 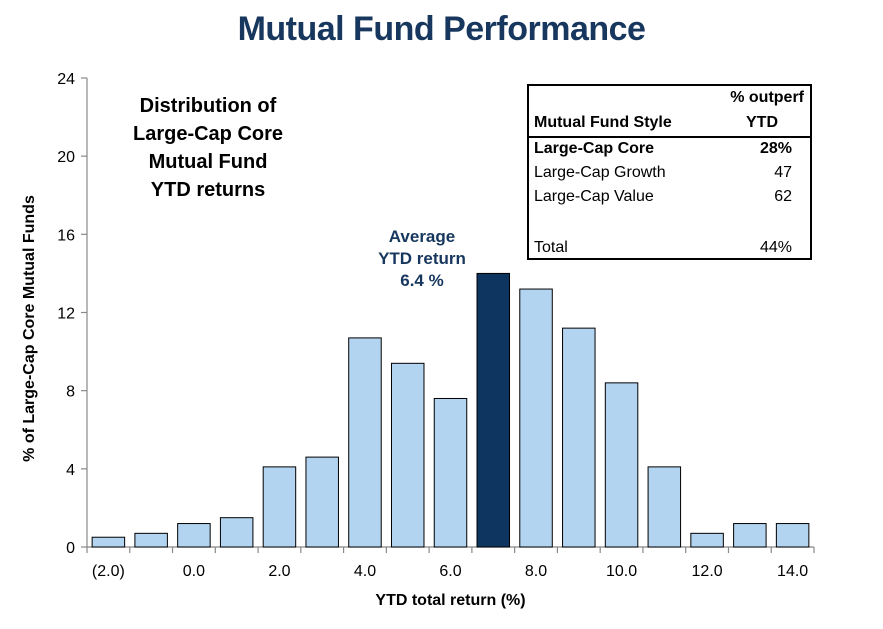 I want to click on x-tick-label: 4.0, so click(x=365, y=571).